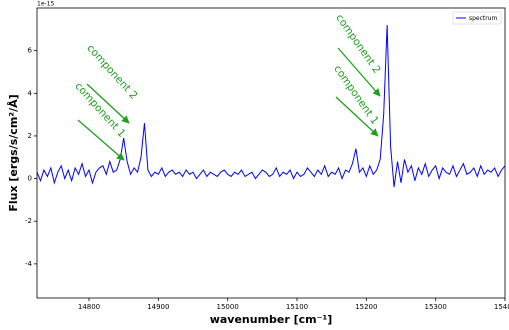 The height and width of the screenshot is (330, 509). I want to click on y-tick-label: 2, so click(30, 136).